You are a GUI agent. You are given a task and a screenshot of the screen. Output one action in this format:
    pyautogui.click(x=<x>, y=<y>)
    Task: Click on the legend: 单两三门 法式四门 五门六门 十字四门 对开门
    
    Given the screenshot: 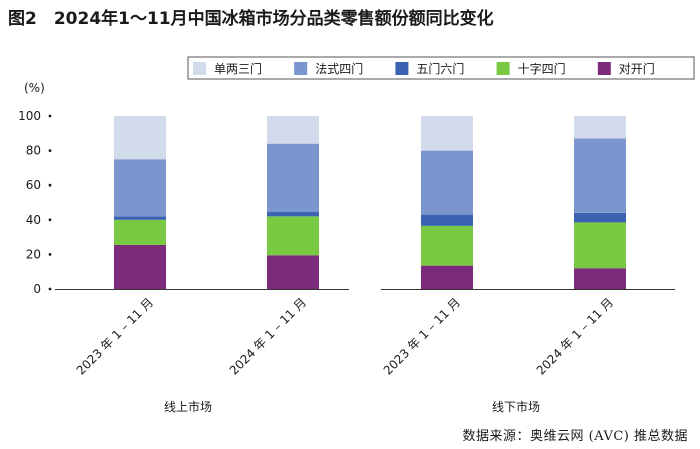 What is the action you would take?
    pyautogui.click(x=441, y=68)
    